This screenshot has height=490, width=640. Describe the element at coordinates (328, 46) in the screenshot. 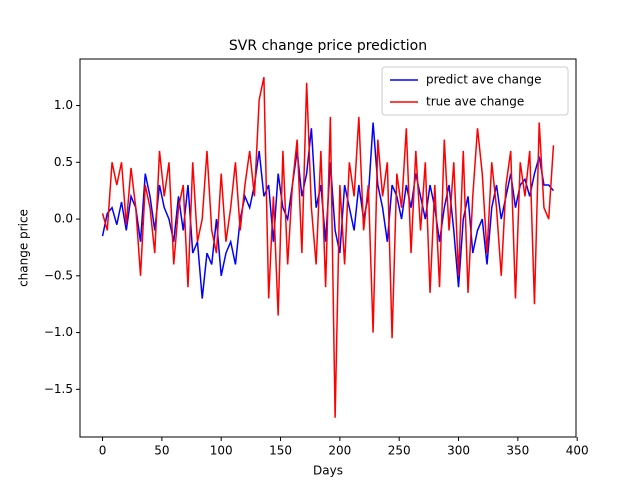

I see `chart-title: SVR change price prediction` at that location.